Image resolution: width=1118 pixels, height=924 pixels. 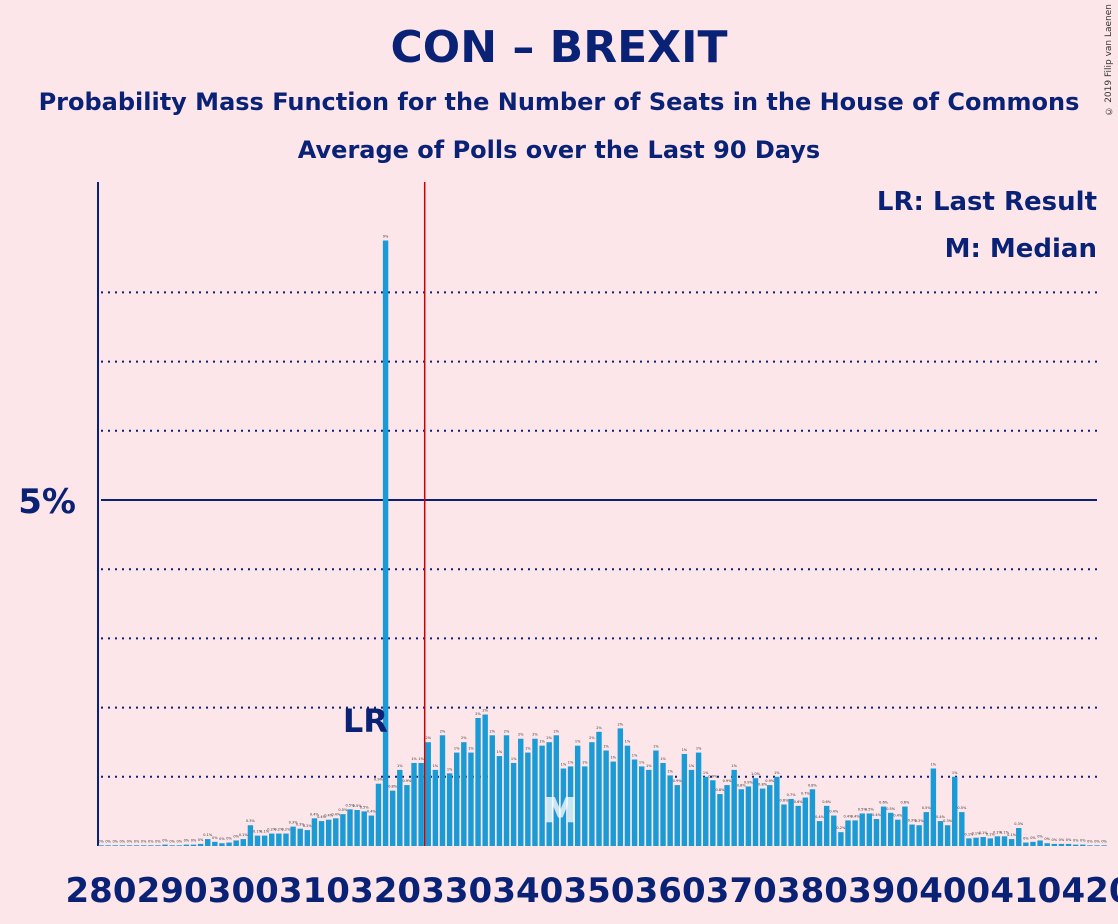 What do you see at coordinates (799, 802) in the screenshot?
I see `bar-value-label: 0.6%` at bounding box center [799, 802].